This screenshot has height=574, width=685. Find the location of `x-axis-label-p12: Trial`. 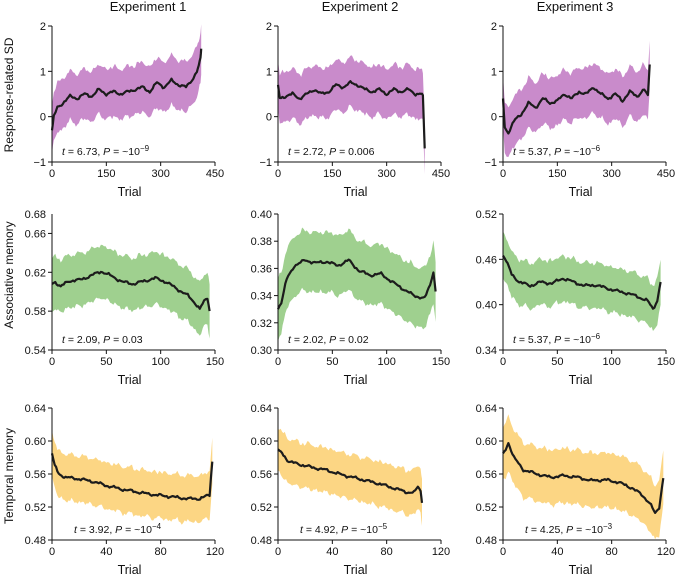

x-axis-label-p12: Trial is located at coordinates (581, 380).